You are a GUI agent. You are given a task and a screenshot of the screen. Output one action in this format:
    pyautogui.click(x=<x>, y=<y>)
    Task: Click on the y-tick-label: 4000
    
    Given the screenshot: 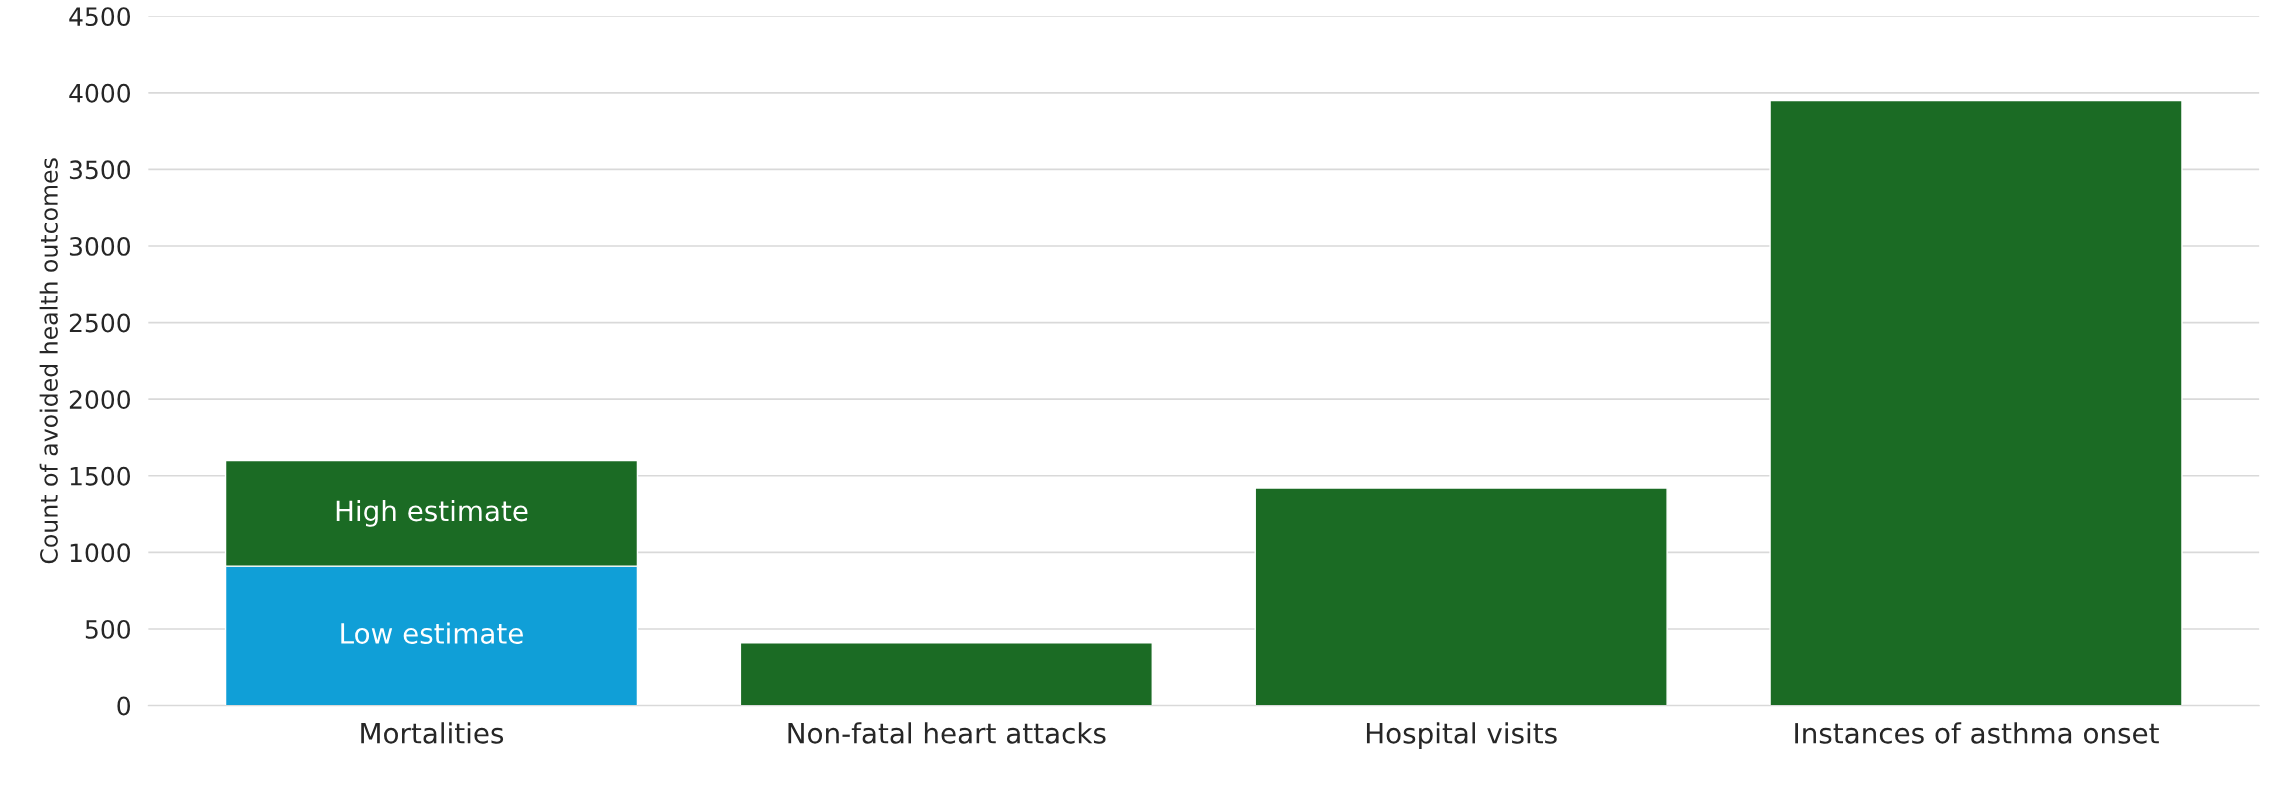 What is the action you would take?
    pyautogui.click(x=99, y=93)
    